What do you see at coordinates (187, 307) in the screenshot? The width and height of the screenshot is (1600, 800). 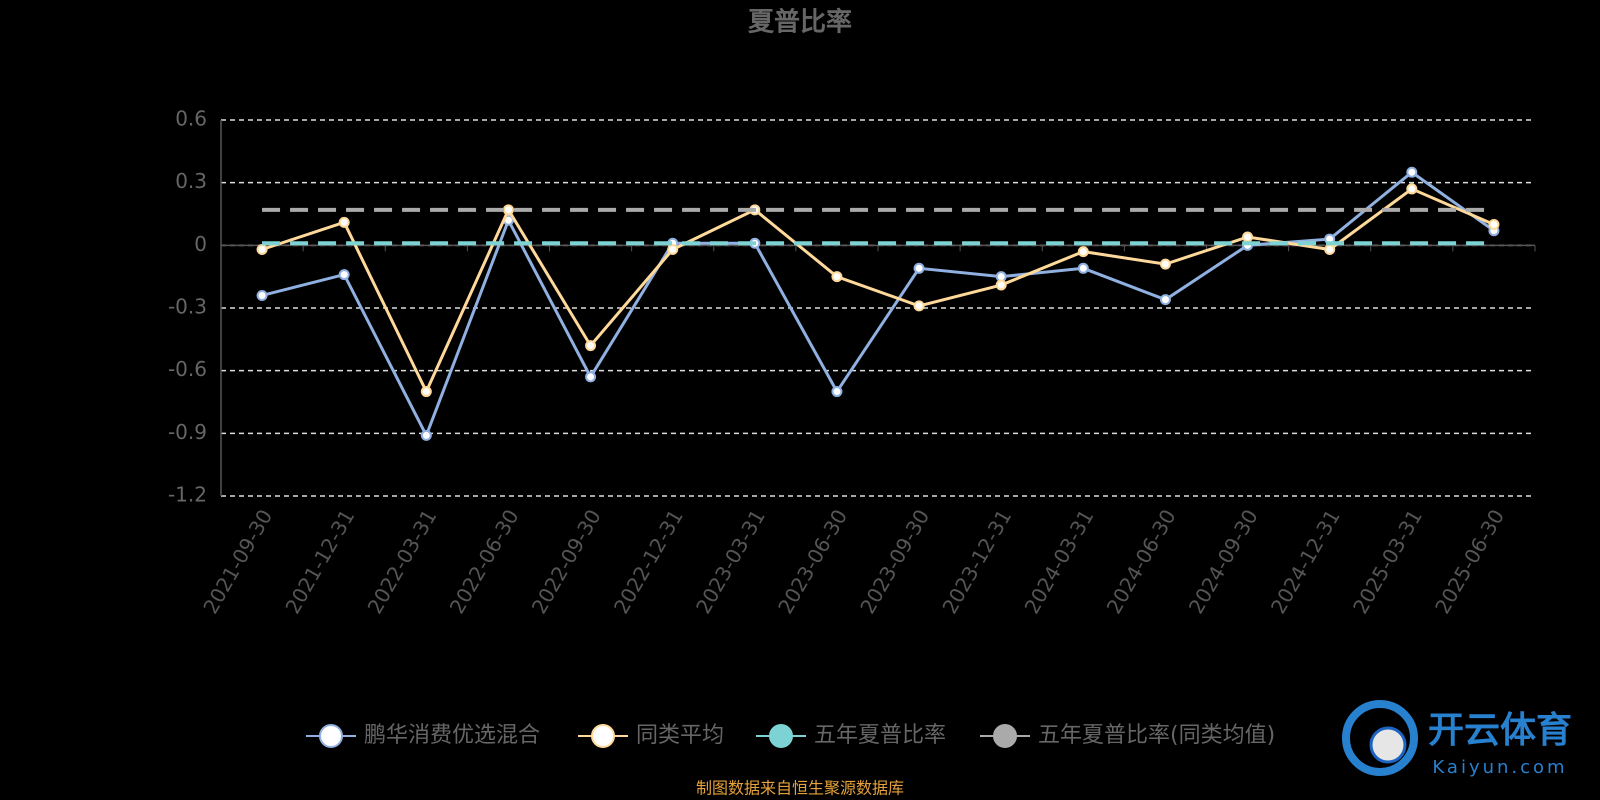 I see `y-tick-label: -0.3` at bounding box center [187, 307].